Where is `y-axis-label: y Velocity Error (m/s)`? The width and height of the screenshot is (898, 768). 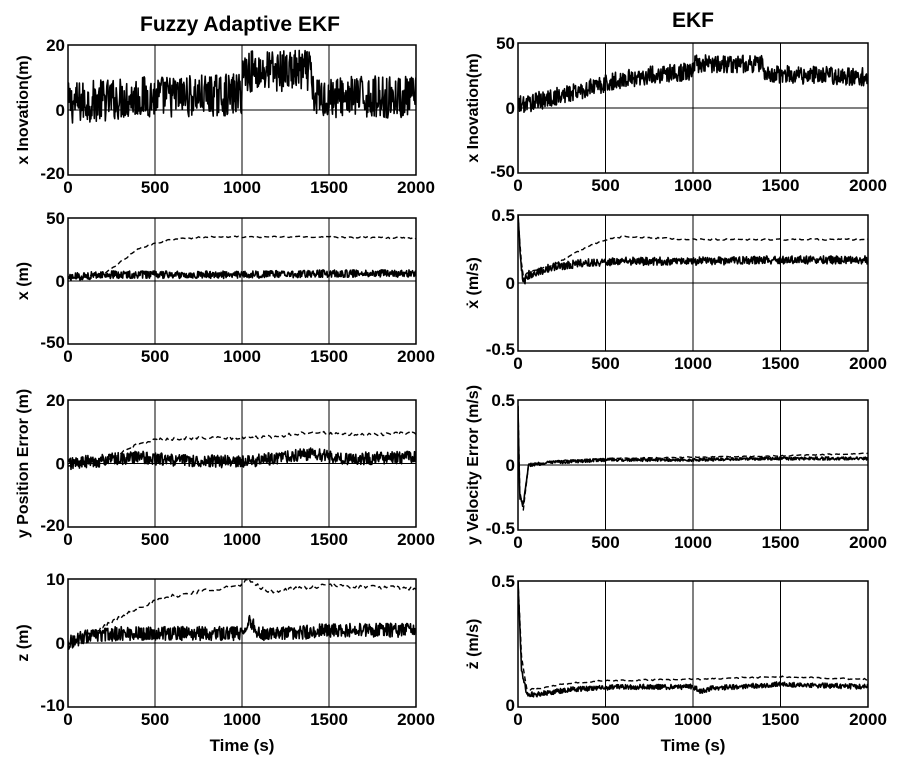 y-axis-label: y Velocity Error (m/s) is located at coordinates (473, 465).